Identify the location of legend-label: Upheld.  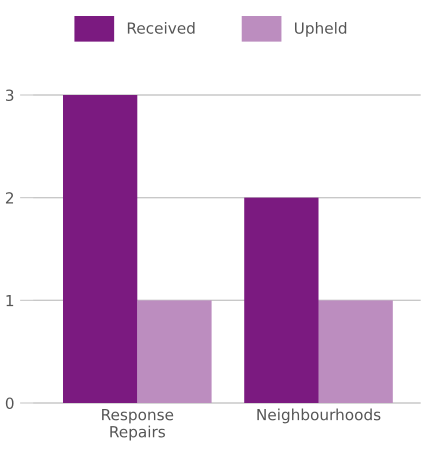
(320, 29).